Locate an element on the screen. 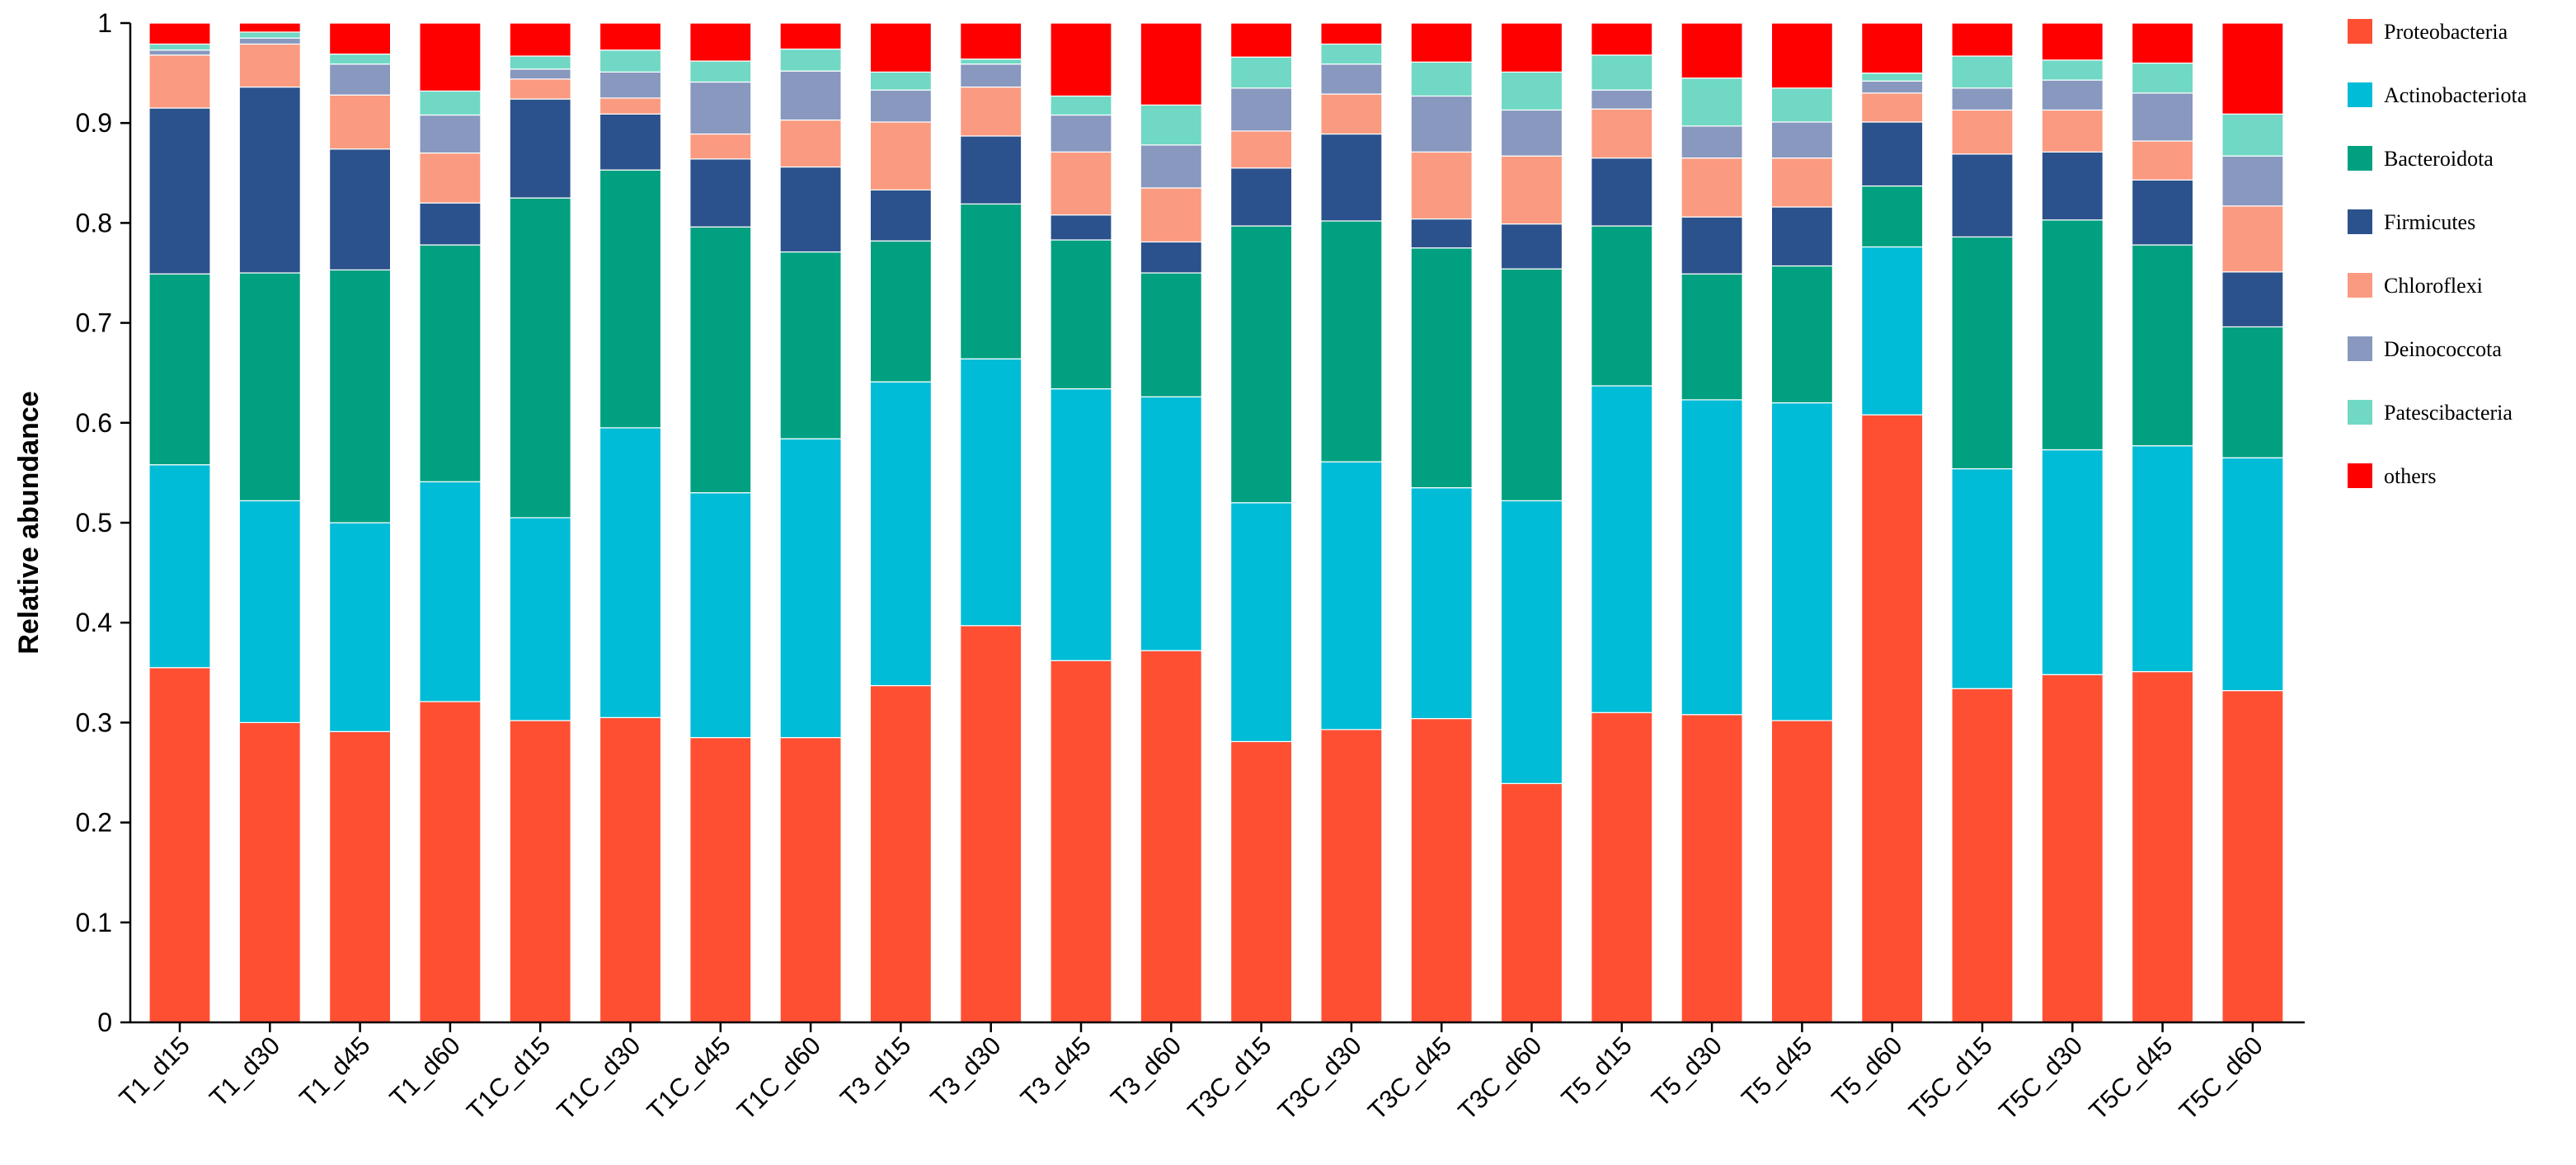  bar-segment-Actinobacteriota-T1C_d60 is located at coordinates (810, 588).